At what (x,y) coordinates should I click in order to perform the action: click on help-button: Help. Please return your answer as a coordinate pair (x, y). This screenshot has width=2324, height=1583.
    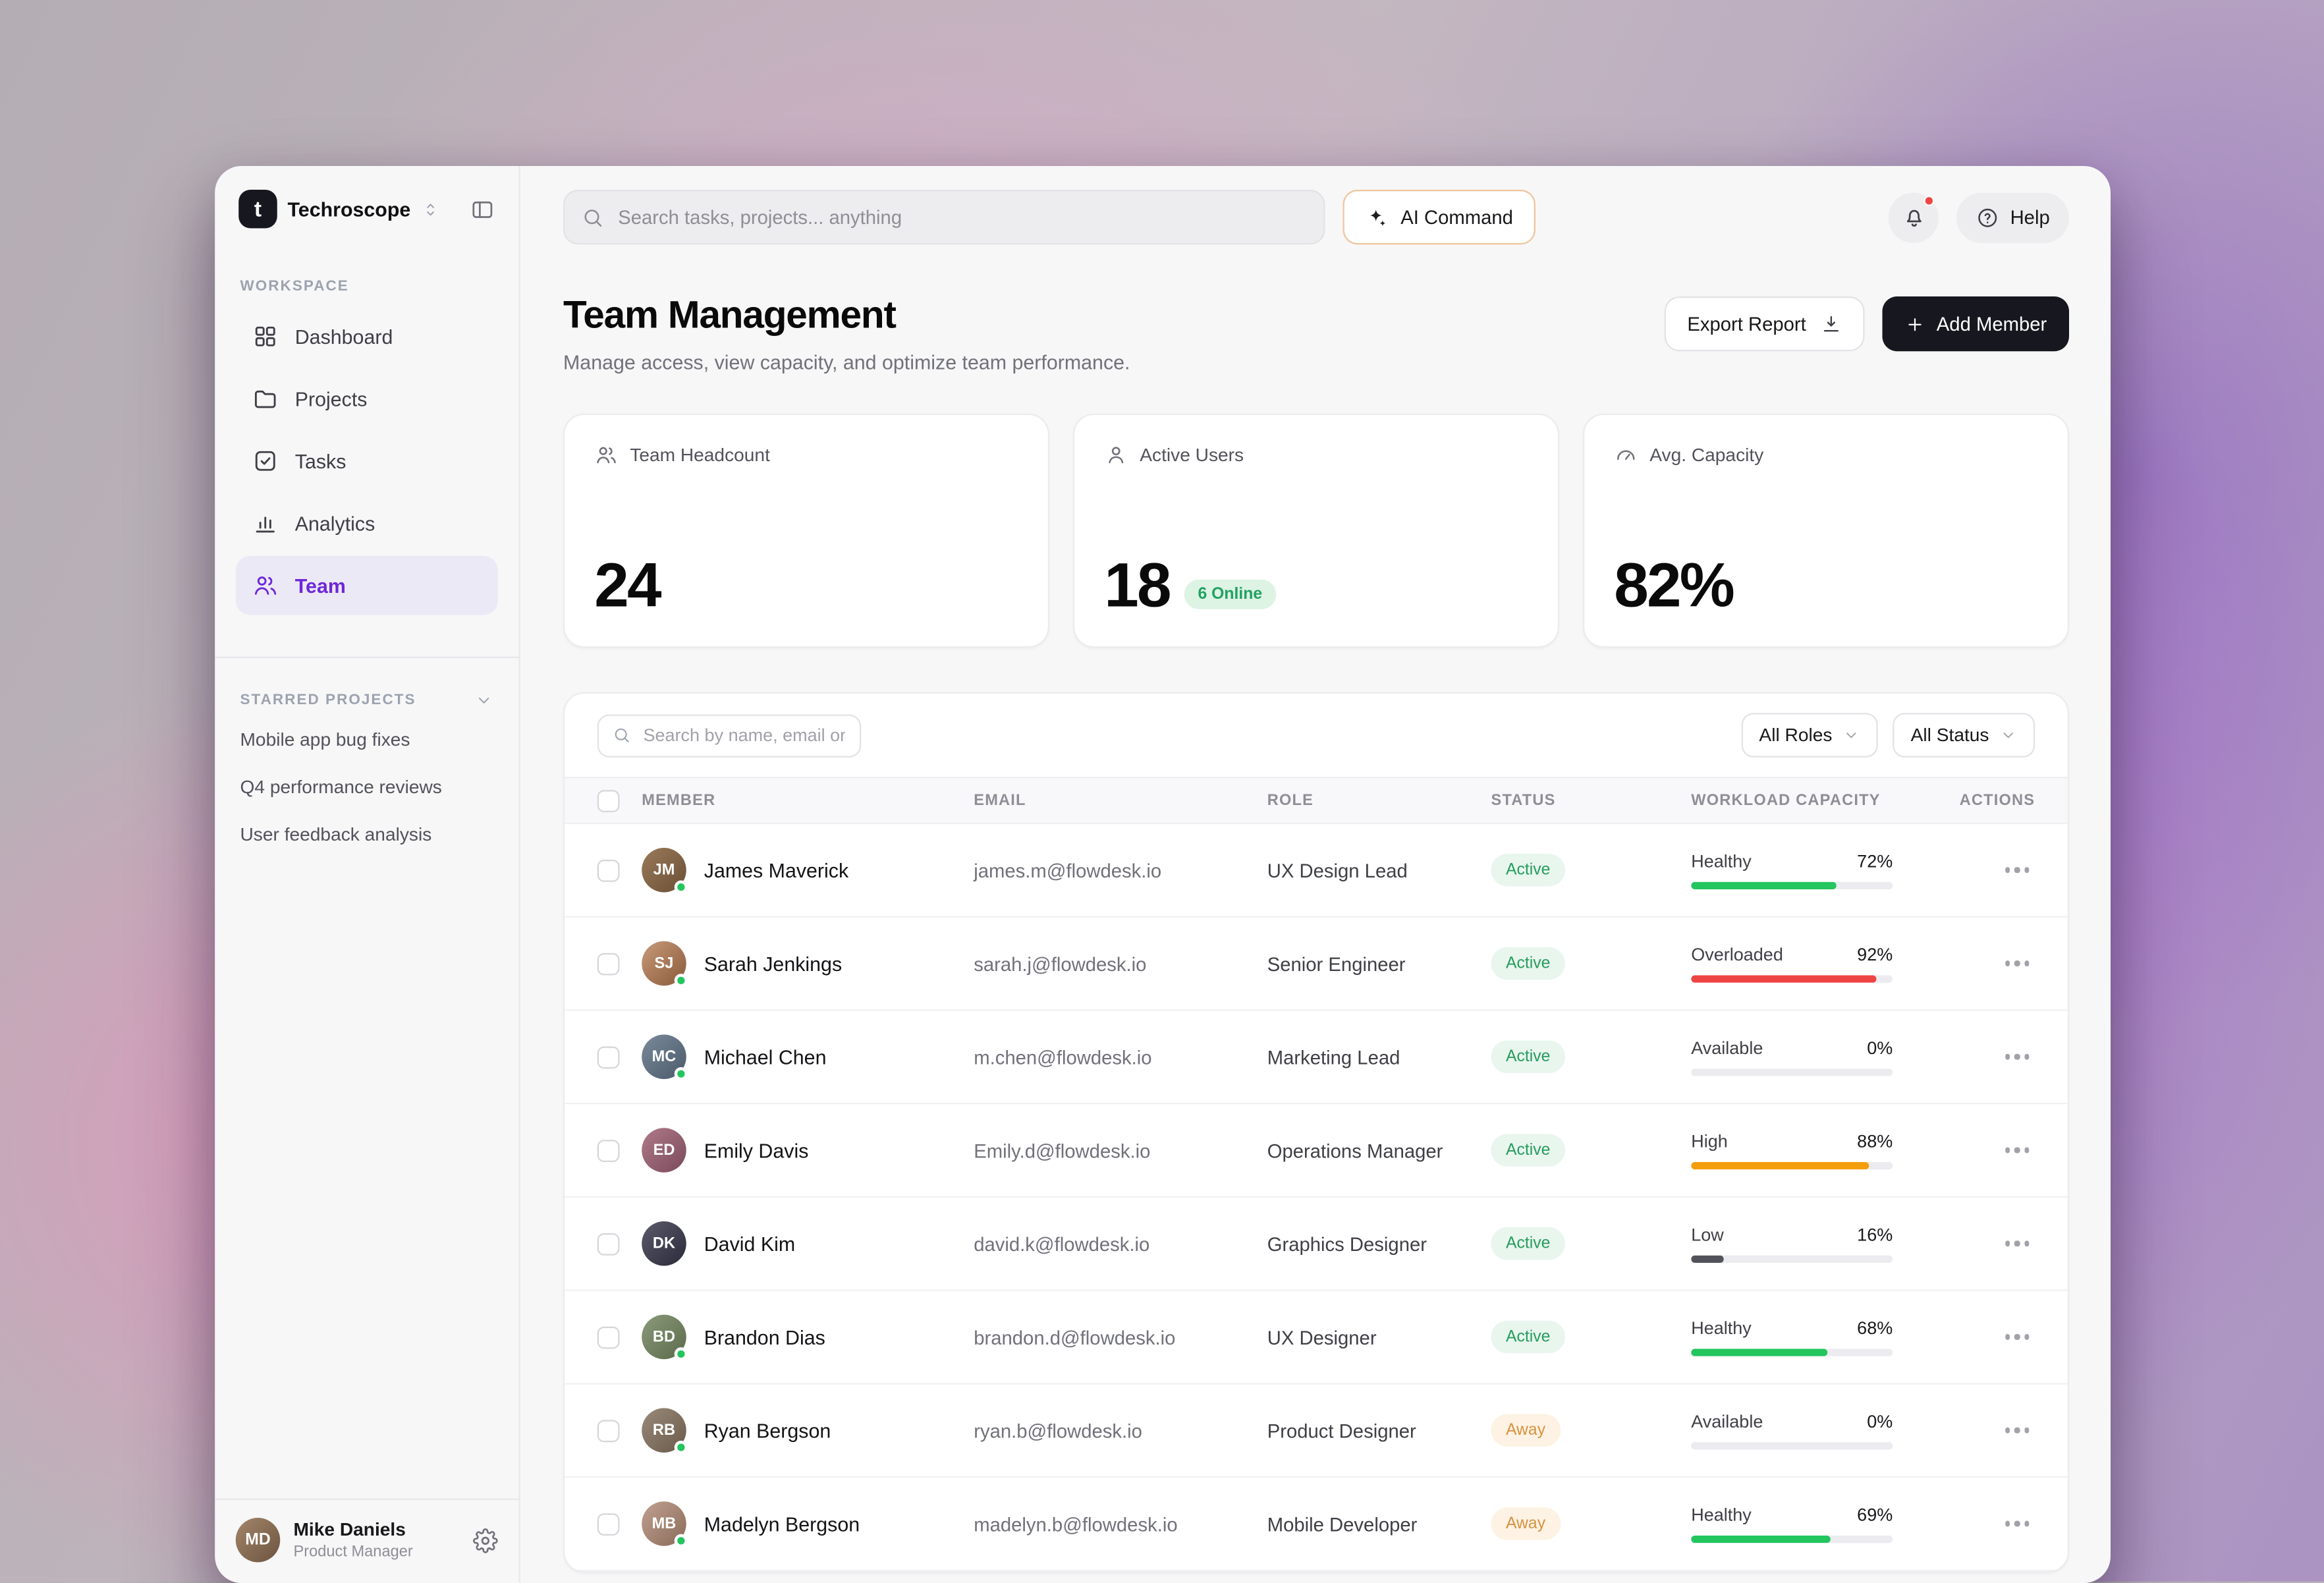
    Looking at the image, I should click on (2012, 217).